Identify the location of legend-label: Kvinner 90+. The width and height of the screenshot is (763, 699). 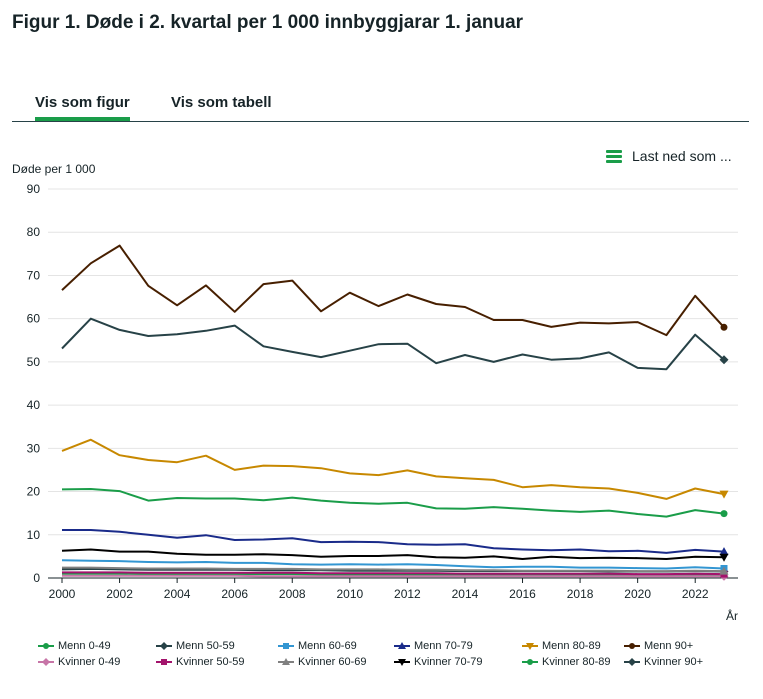
(674, 662).